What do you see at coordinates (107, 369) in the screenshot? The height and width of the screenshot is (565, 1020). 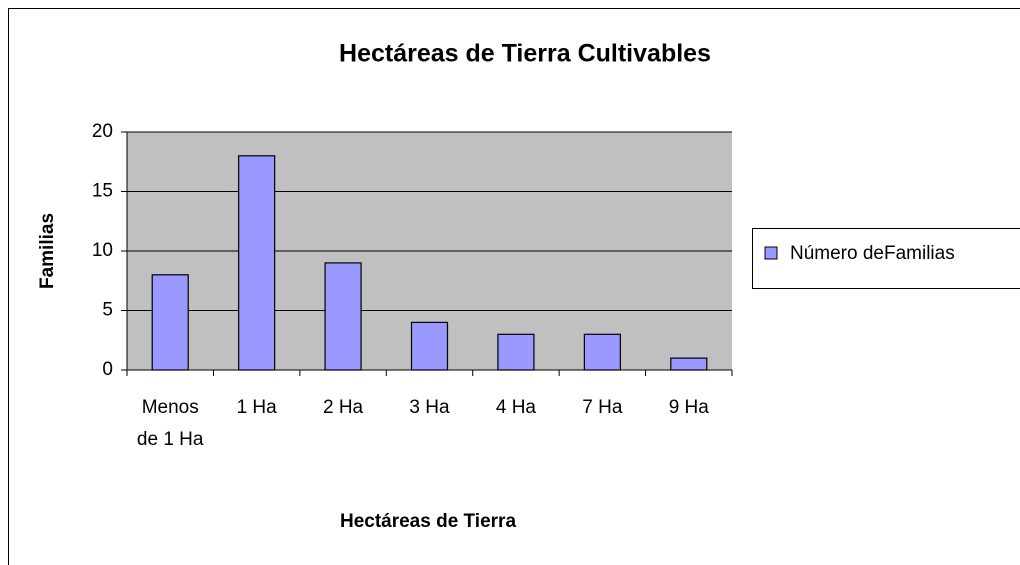 I see `y-tick-label: 0` at bounding box center [107, 369].